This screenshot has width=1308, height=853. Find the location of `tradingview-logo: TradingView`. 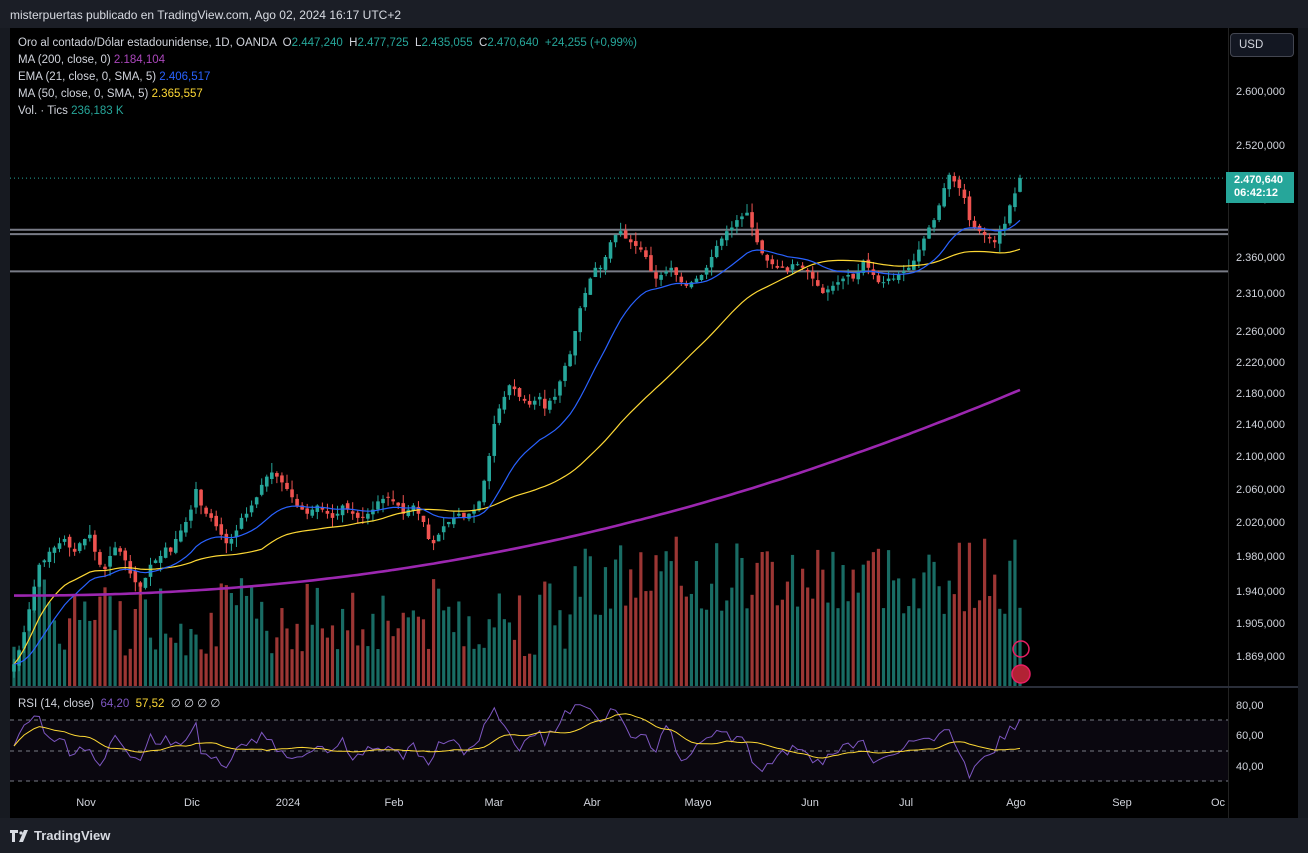

tradingview-logo: TradingView is located at coordinates (60, 835).